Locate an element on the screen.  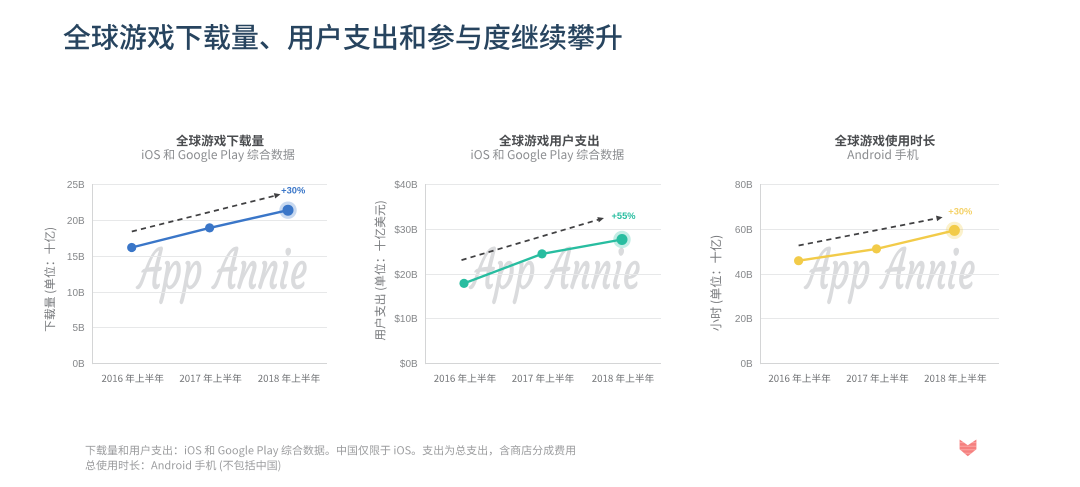
svg-text: 15B is located at coordinates (76, 257).